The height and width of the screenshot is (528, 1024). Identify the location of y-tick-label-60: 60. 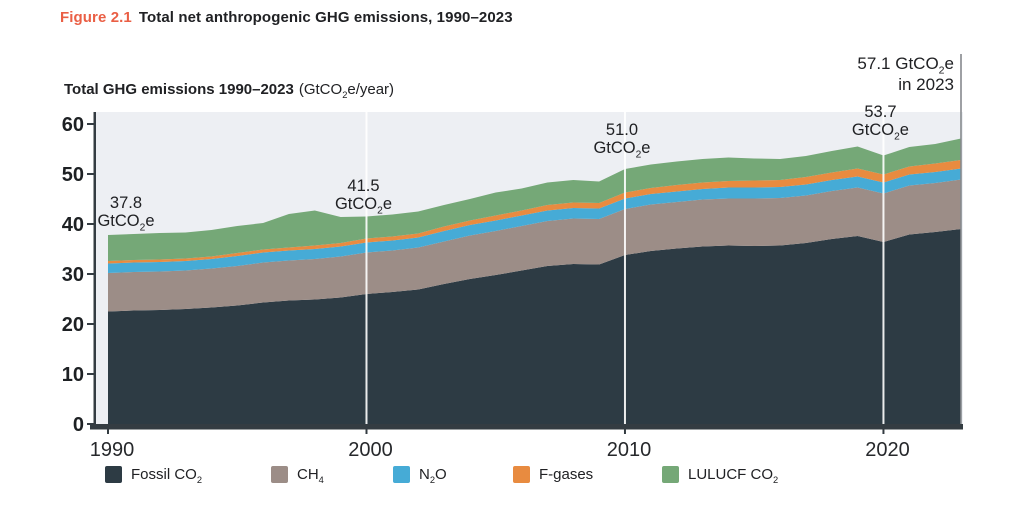
(73, 125).